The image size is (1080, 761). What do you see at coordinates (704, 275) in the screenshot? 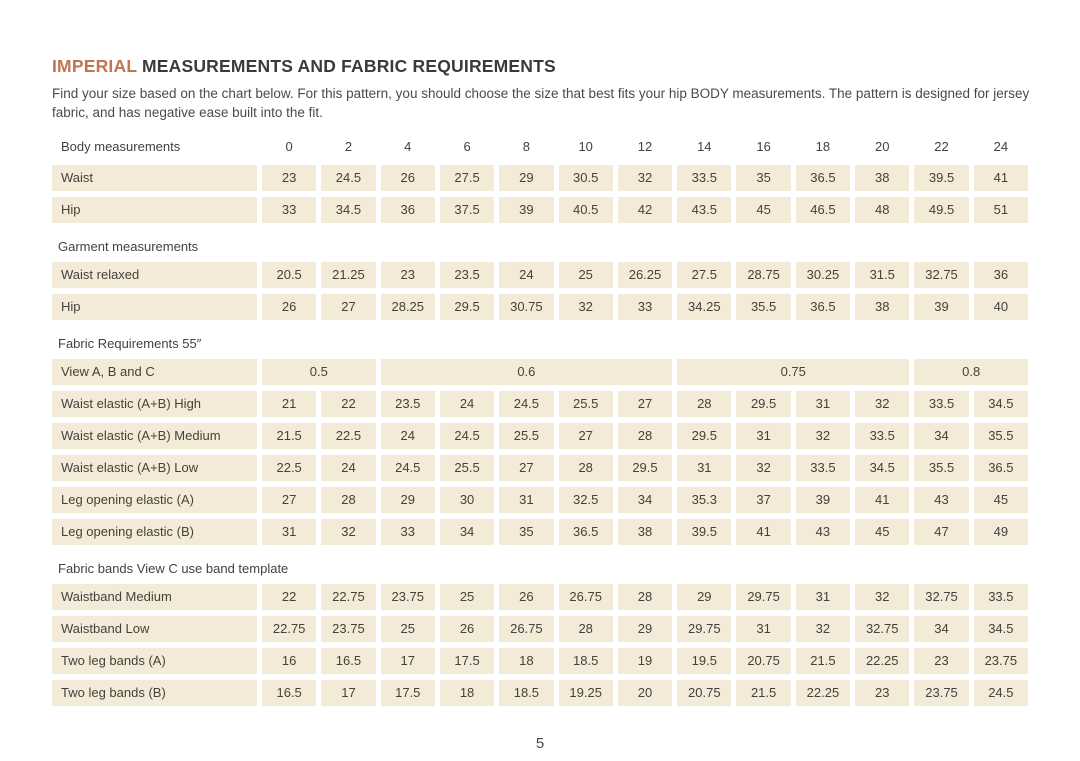
I see `value-cell: 27.5` at bounding box center [704, 275].